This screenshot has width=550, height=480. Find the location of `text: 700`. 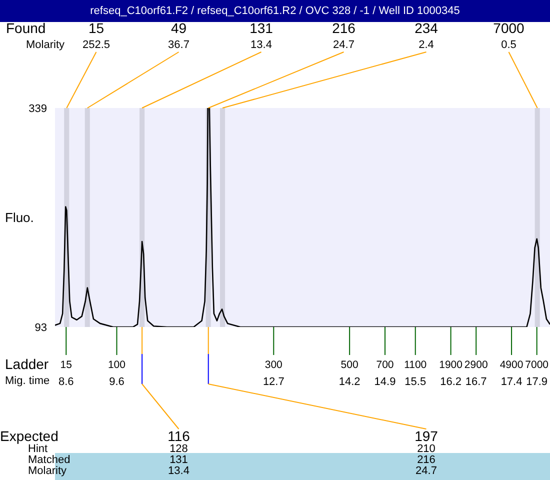

text: 700 is located at coordinates (385, 365).